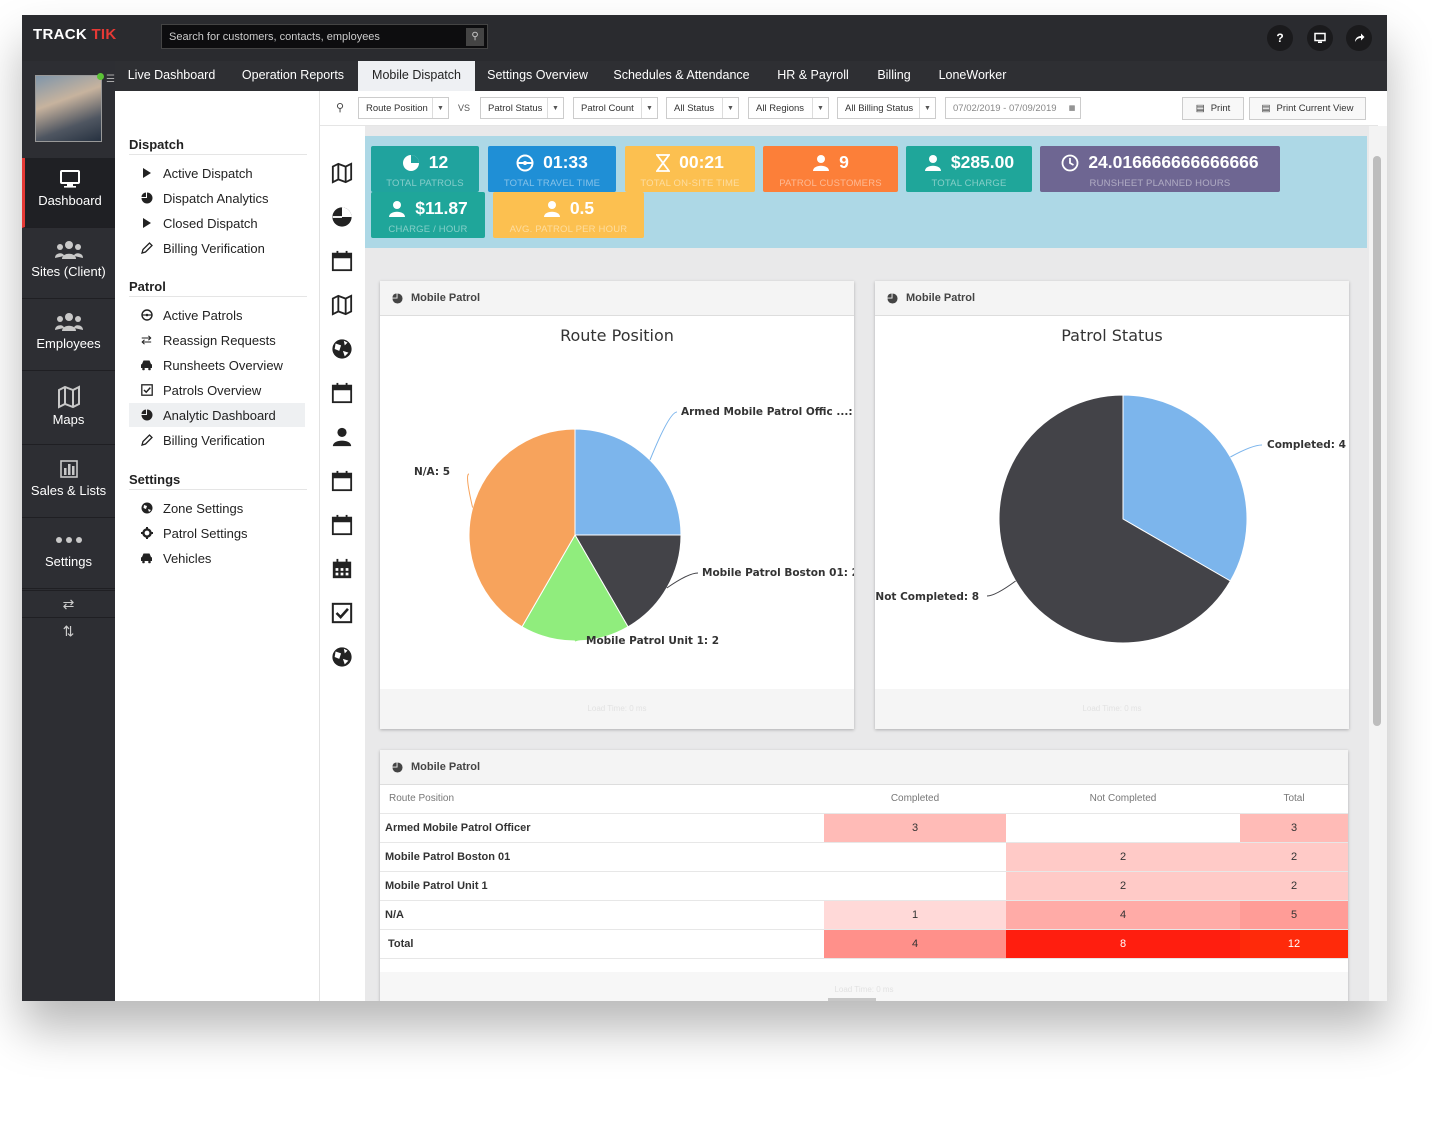  What do you see at coordinates (1123, 799) in the screenshot?
I see `column-header: Not Completed` at bounding box center [1123, 799].